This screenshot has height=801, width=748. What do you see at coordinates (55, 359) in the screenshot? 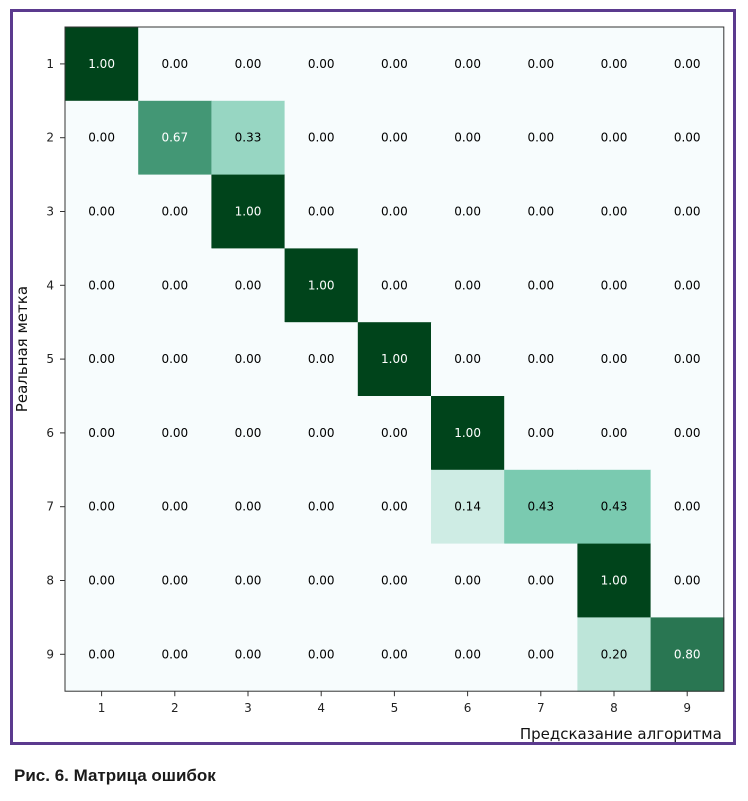
I see `y-axis-ticks: 1 2 3 4 5 6 7 8 9` at bounding box center [55, 359].